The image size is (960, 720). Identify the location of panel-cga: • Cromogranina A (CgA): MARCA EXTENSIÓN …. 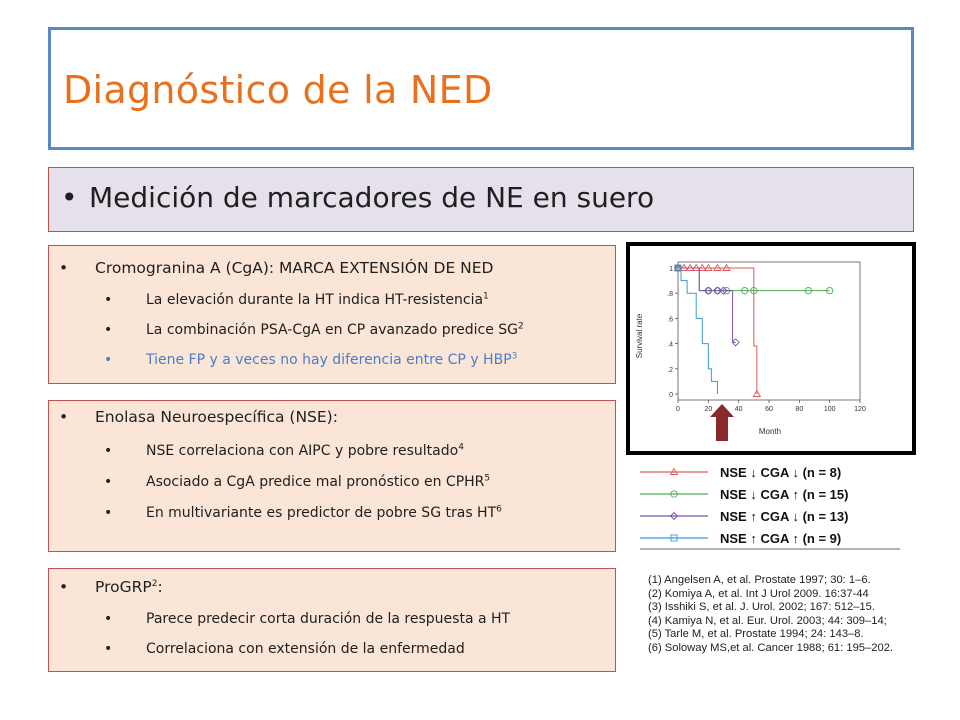
(332, 314).